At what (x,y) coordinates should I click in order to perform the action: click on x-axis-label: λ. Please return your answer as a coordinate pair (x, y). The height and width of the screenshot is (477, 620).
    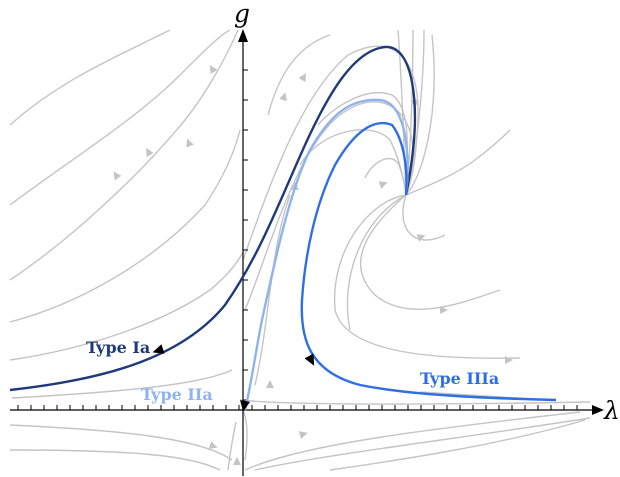
    Looking at the image, I should click on (611, 410).